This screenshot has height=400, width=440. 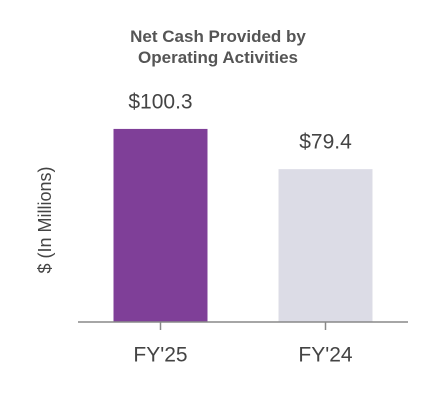 What do you see at coordinates (325, 355) in the screenshot?
I see `x-tick-label: FY'24` at bounding box center [325, 355].